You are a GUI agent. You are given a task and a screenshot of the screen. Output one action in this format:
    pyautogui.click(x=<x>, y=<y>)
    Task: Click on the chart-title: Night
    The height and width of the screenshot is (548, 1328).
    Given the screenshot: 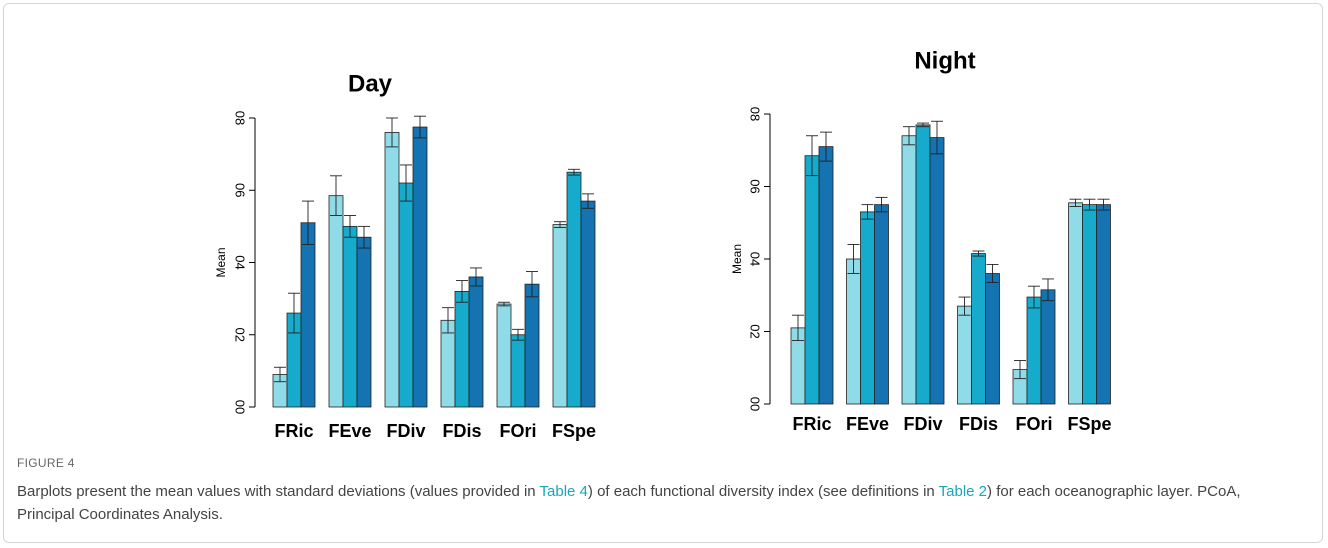 What is the action you would take?
    pyautogui.click(x=944, y=60)
    